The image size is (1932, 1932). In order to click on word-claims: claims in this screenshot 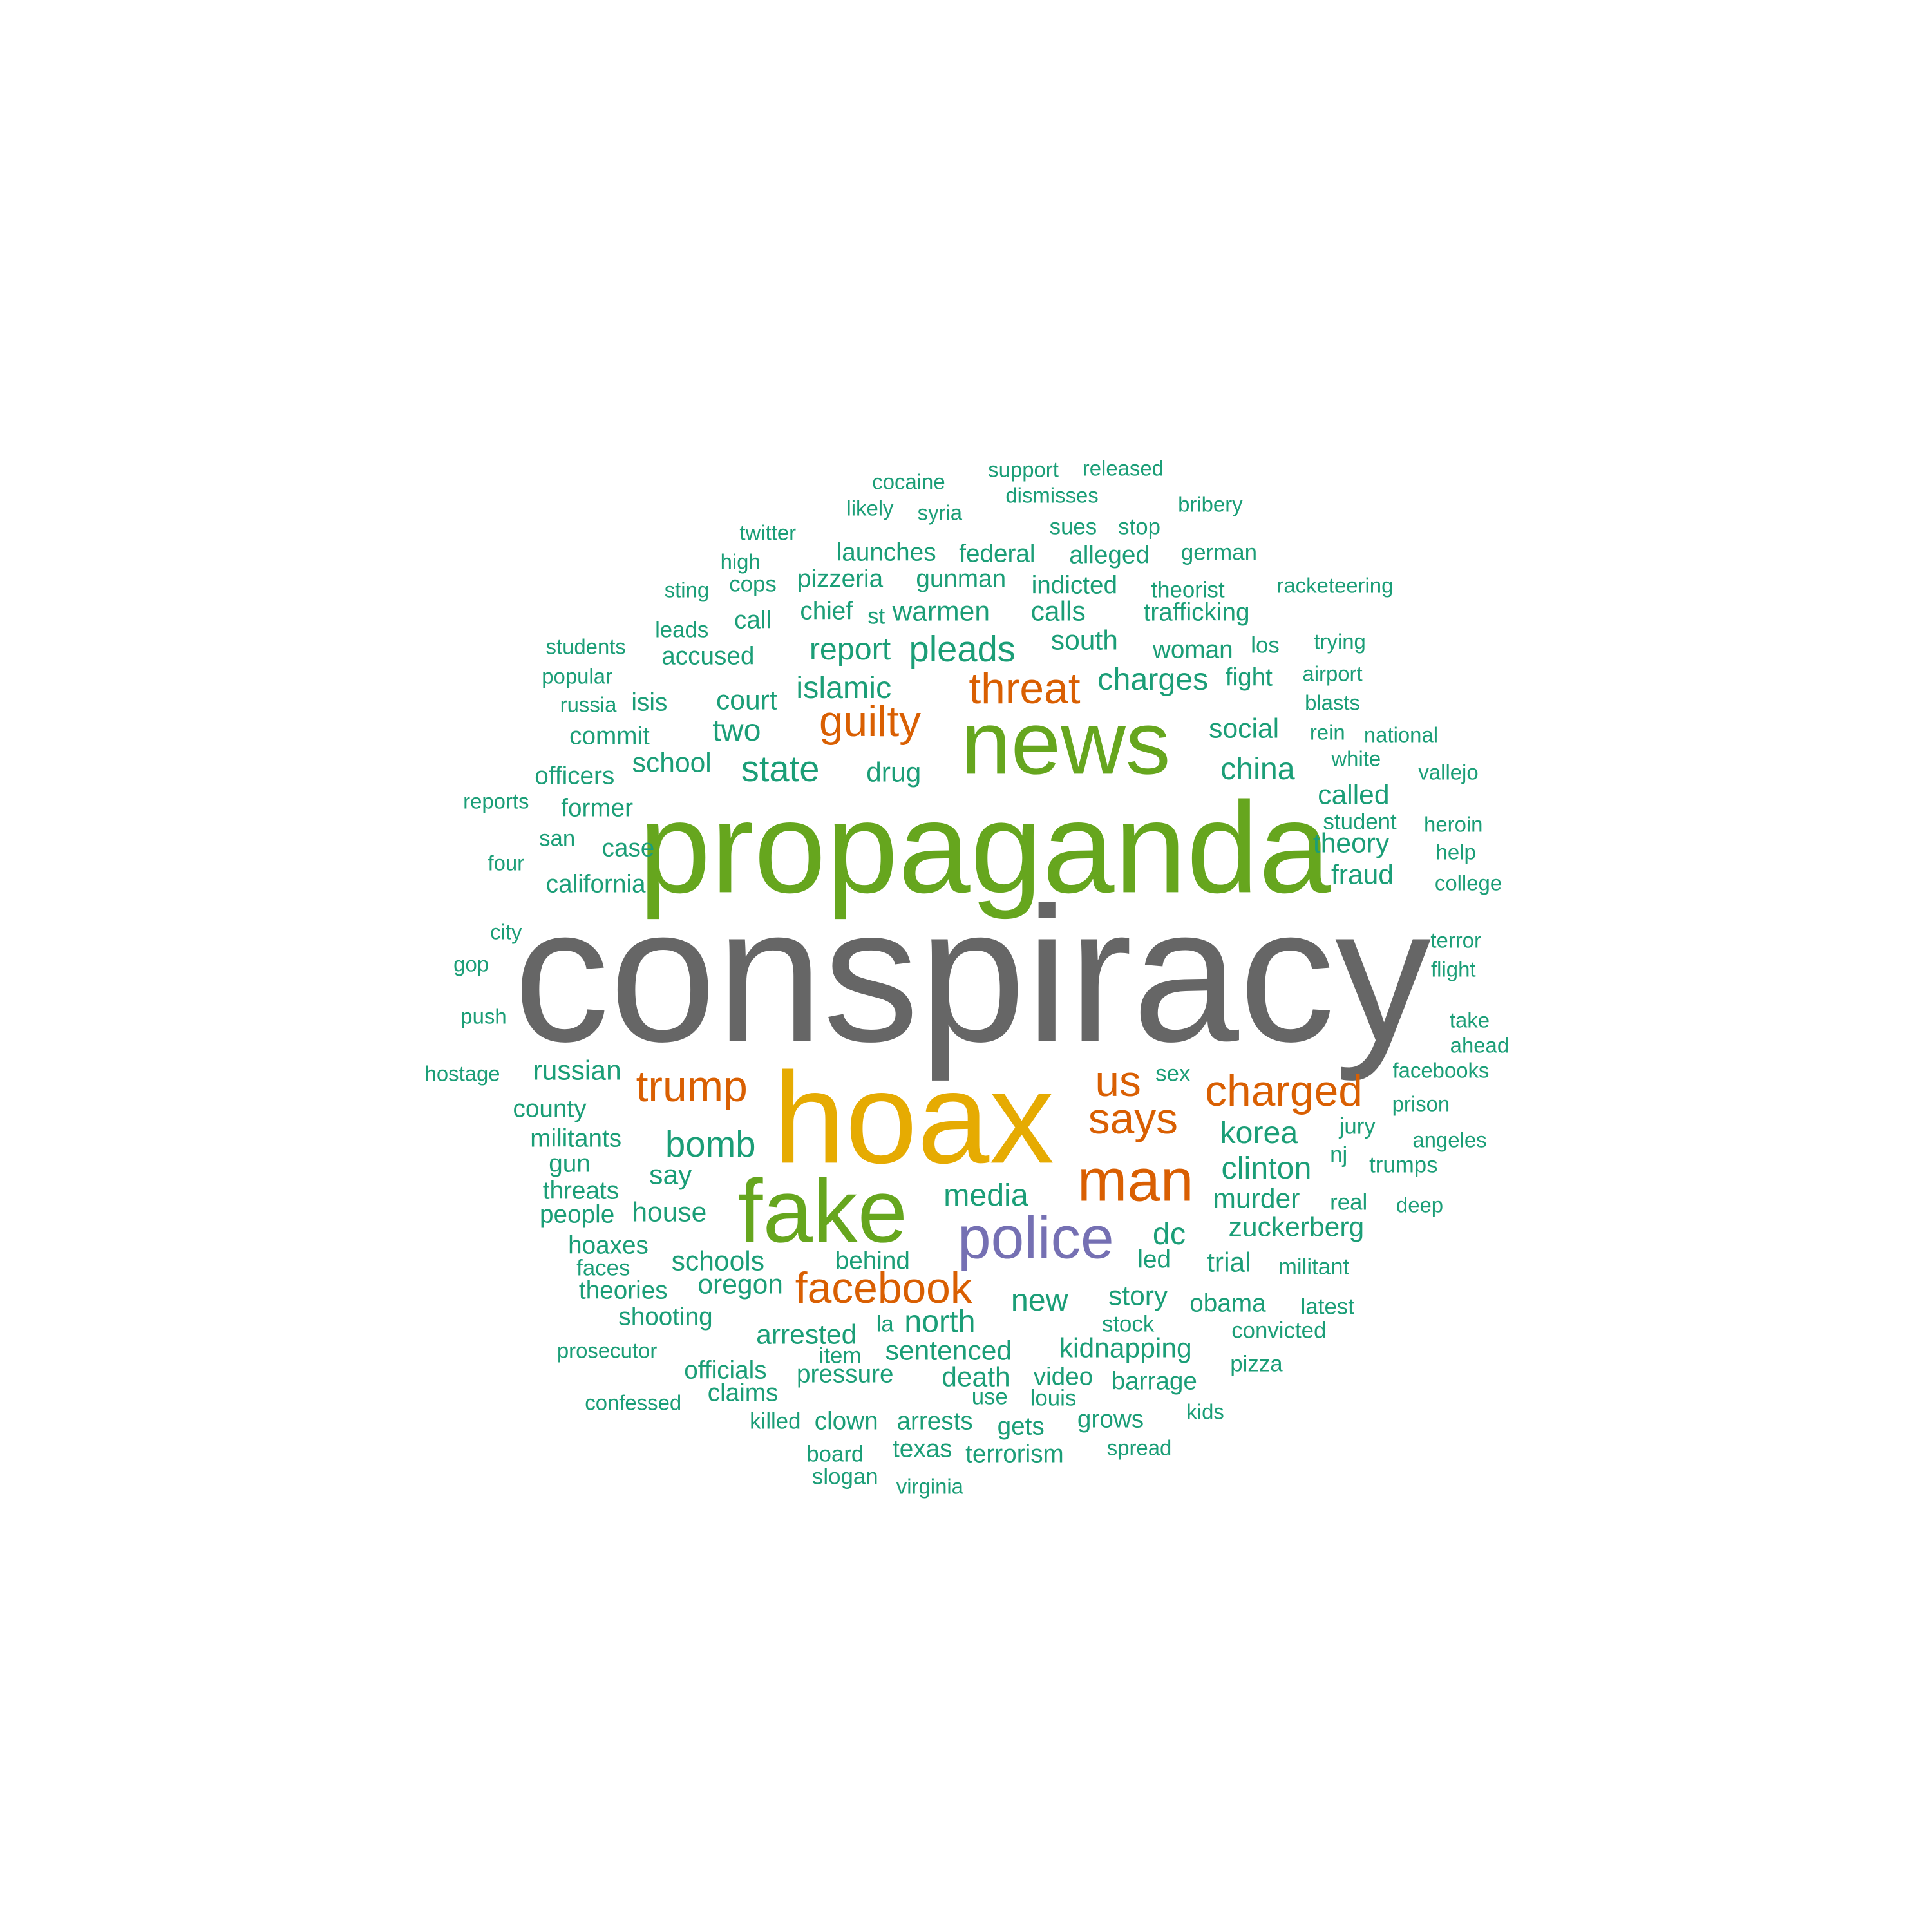, I will do `click(743, 1393)`.